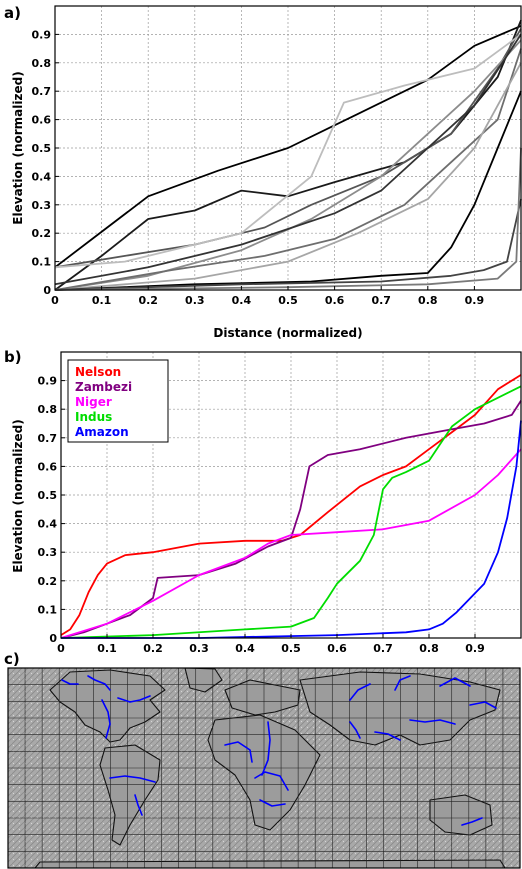 Image resolution: width=522 pixels, height=869 pixels. I want to click on river-parana, so click(138, 805).